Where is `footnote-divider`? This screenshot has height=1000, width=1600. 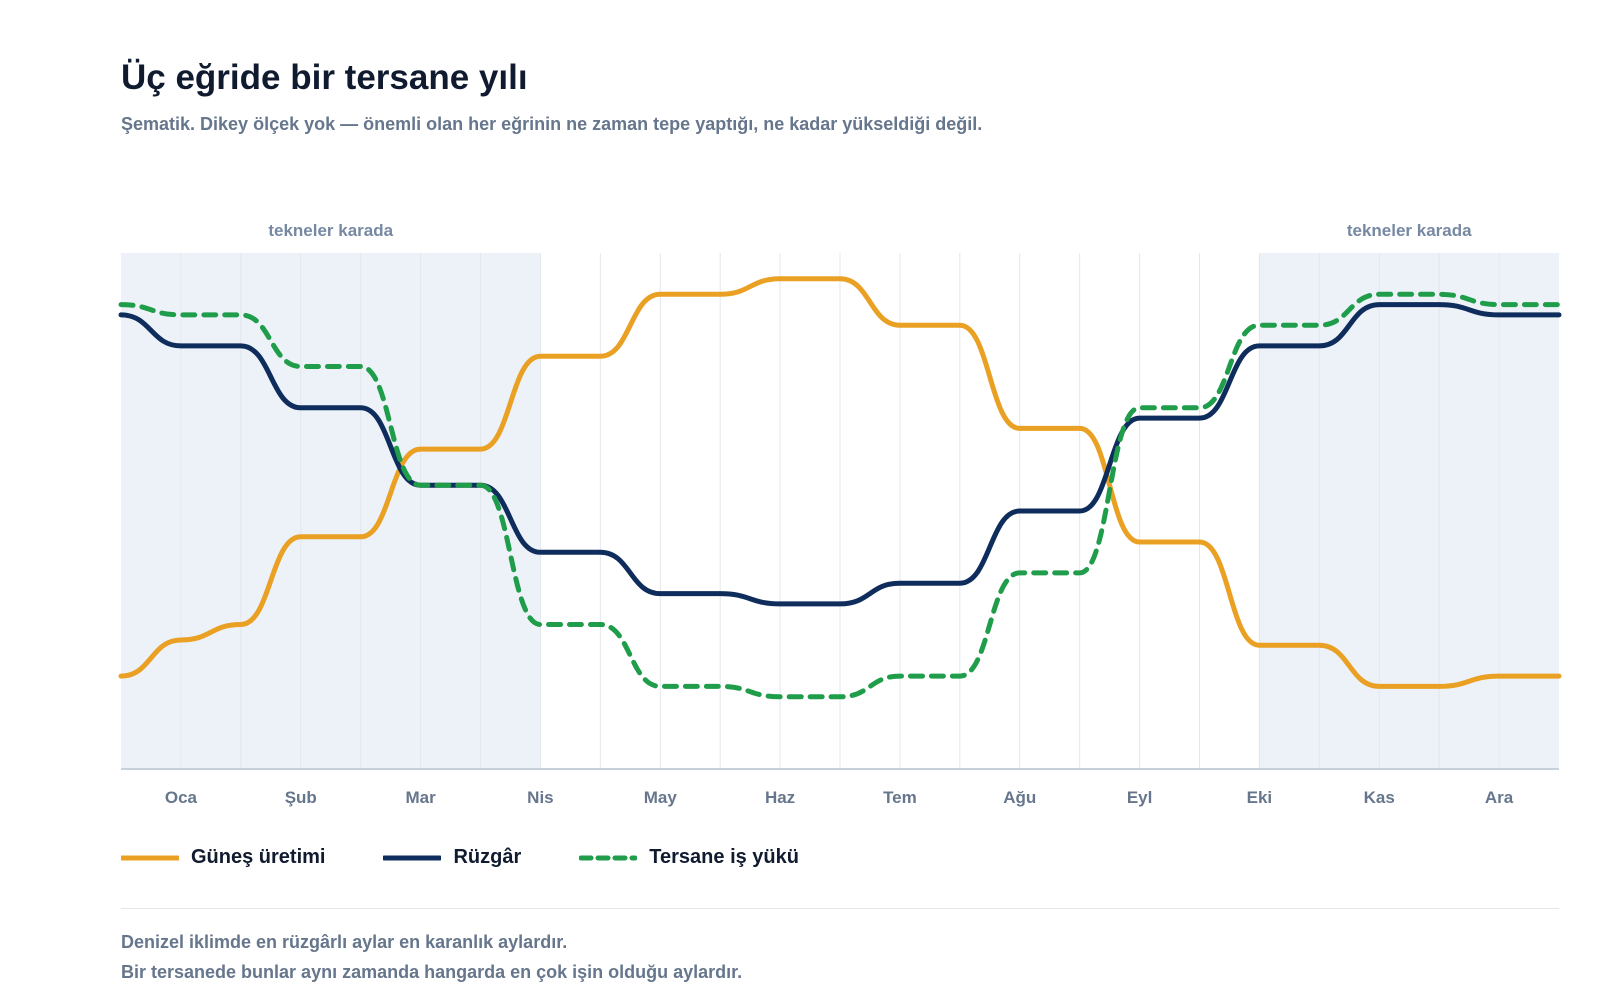
footnote-divider is located at coordinates (840, 908).